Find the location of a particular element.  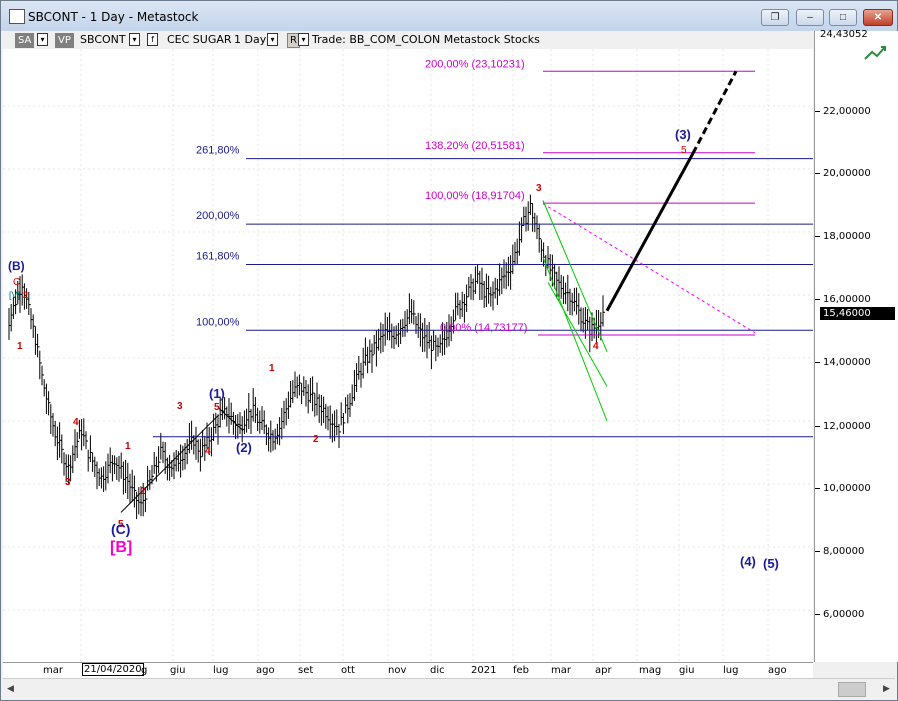

fib-label: 138,20% (20,51581) is located at coordinates (475, 146).